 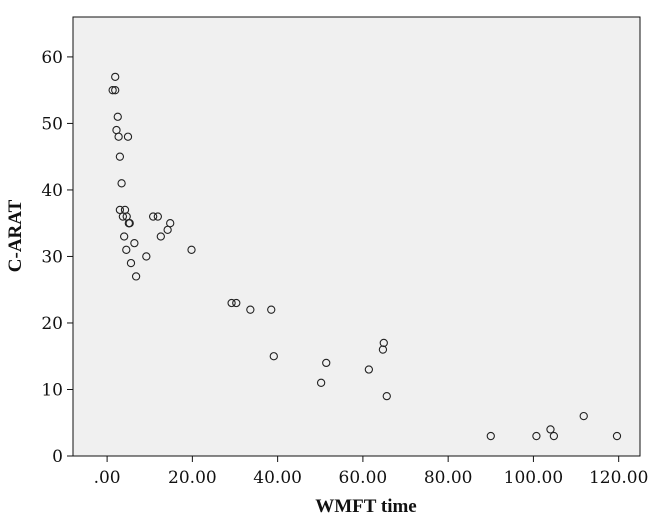 I want to click on y-tick-label: 60, so click(x=52, y=58).